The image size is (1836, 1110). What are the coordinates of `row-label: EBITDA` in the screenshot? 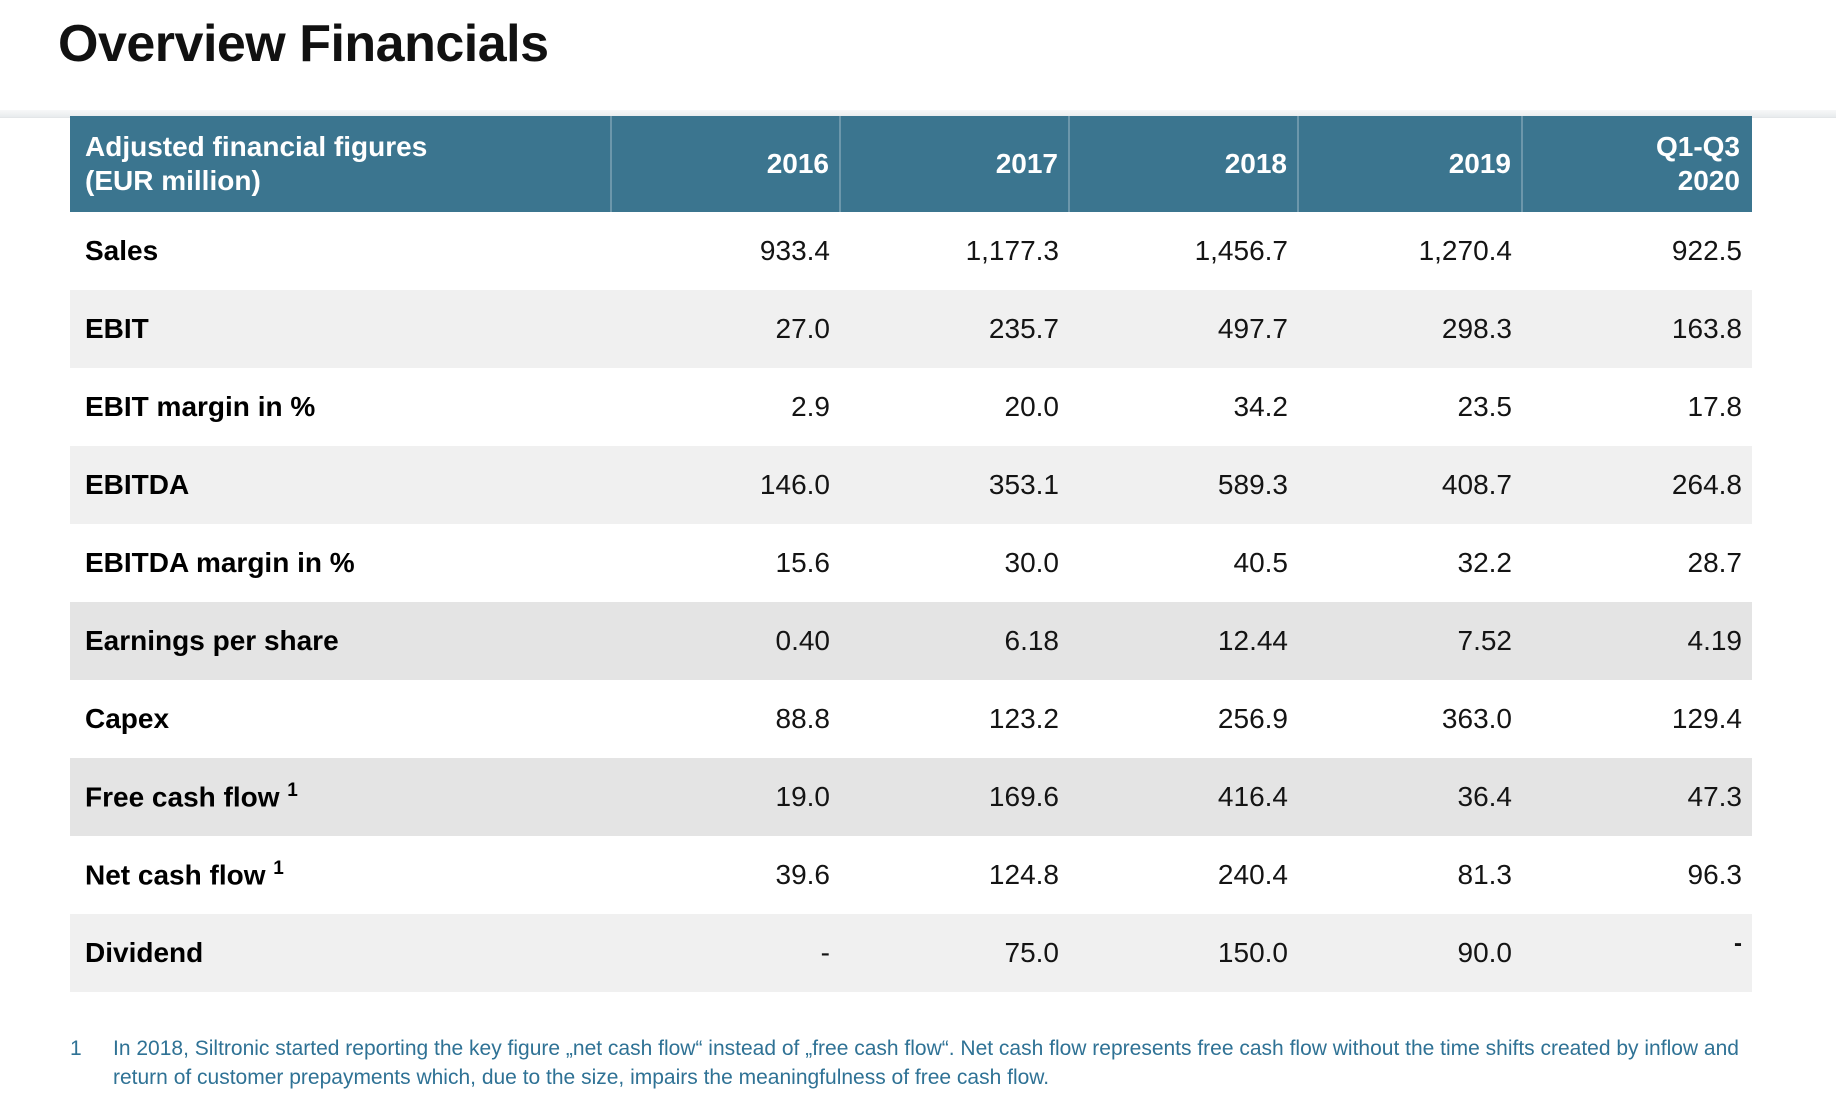 It's located at (137, 484).